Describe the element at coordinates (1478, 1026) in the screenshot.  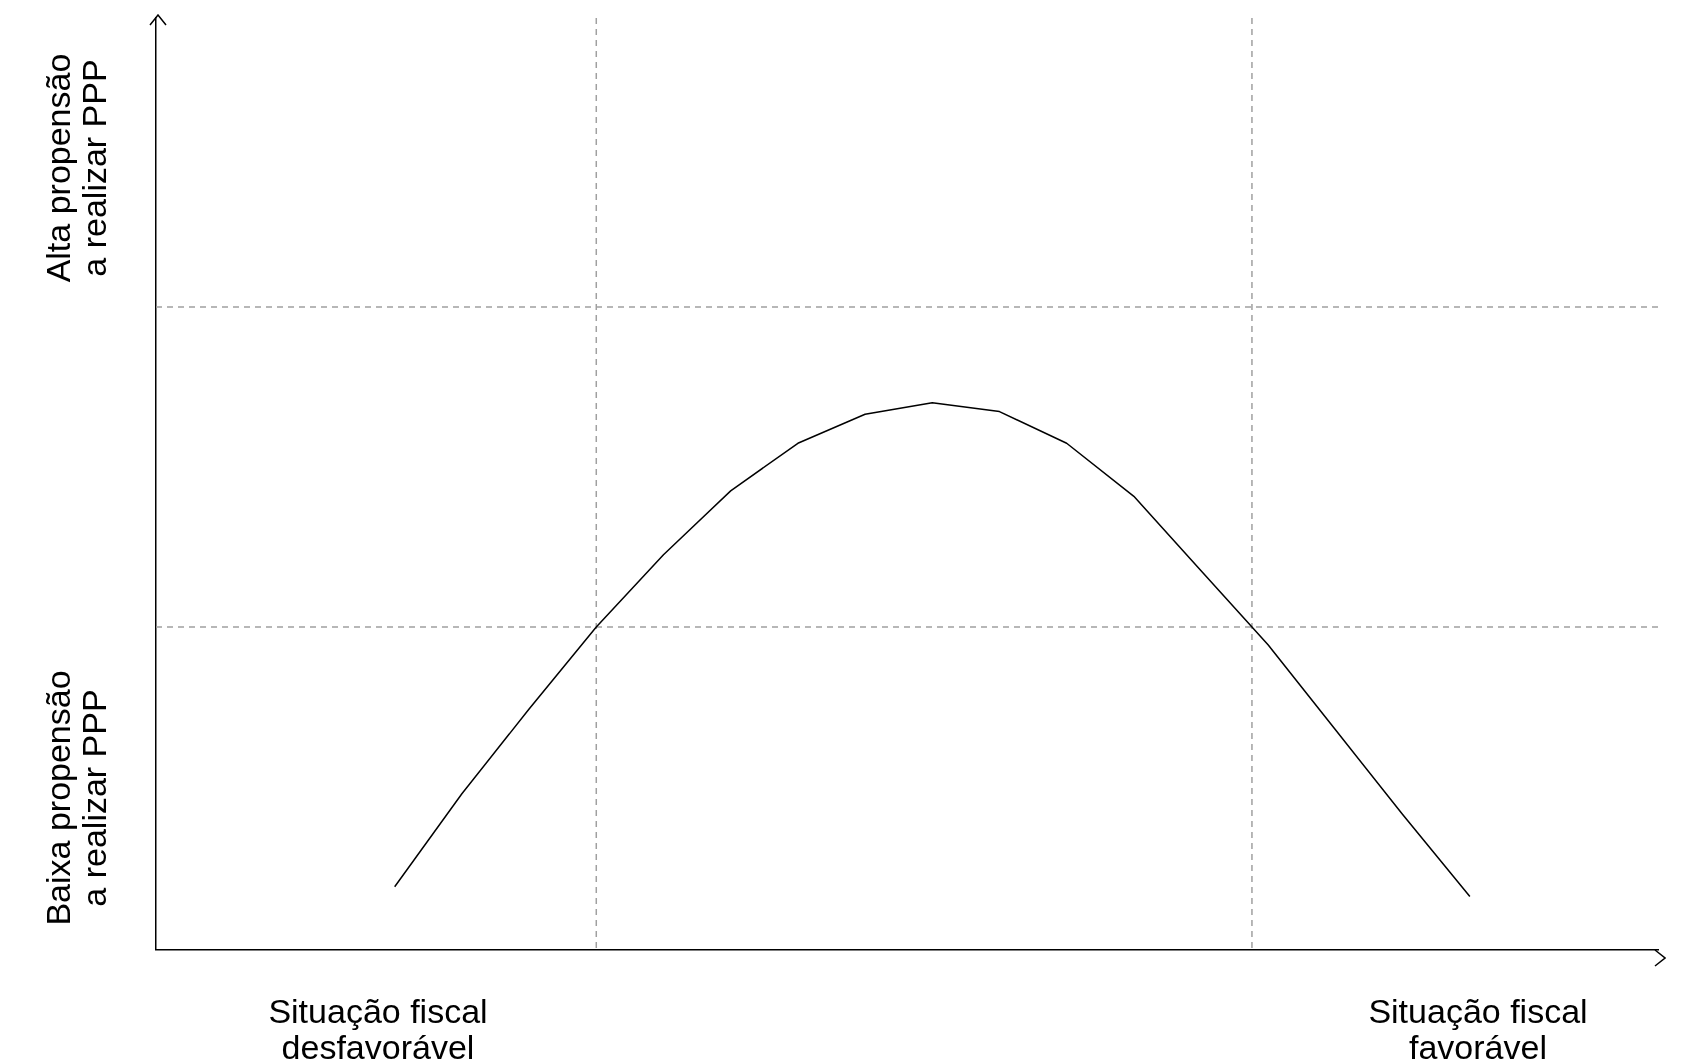
I see `text: Situação fiscal favorável` at that location.